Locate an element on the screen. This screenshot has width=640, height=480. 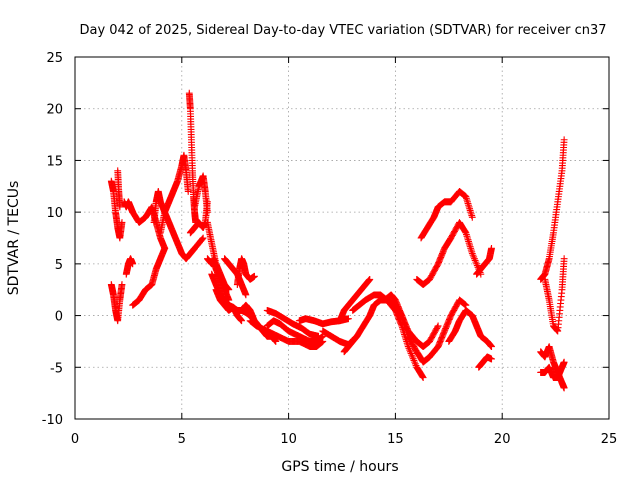
y-tick-label: 10 is located at coordinates (54, 213).